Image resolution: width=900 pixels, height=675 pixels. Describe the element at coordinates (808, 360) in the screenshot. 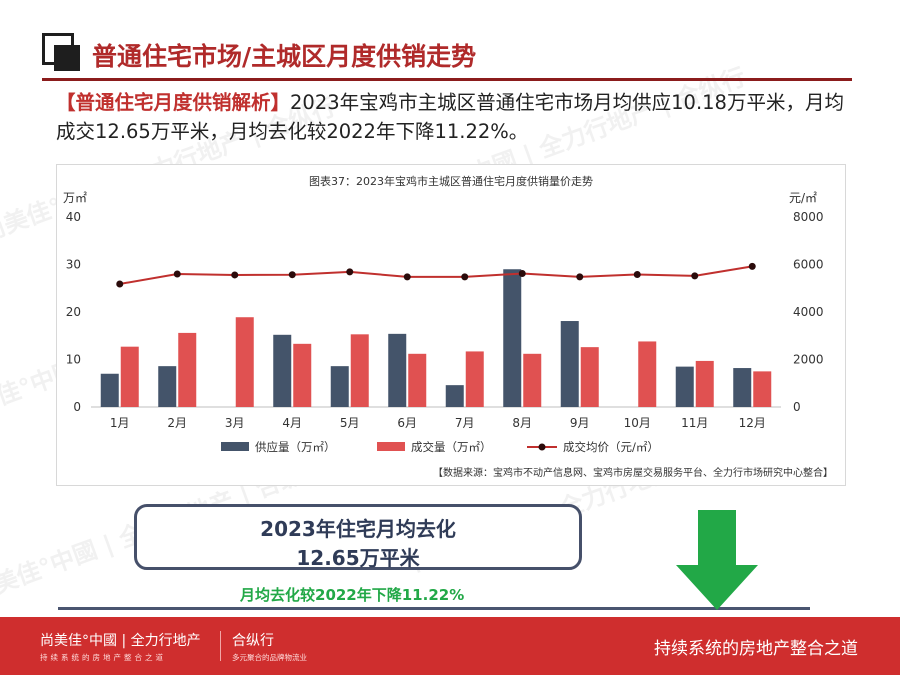

I see `right-tick-label: 2000` at that location.